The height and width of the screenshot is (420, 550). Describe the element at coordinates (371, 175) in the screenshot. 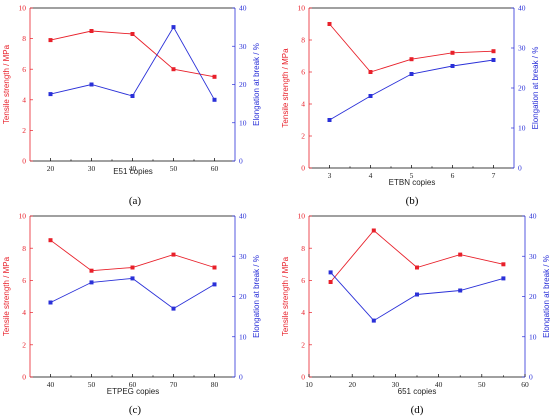

I see `x-tick-label: 4` at that location.